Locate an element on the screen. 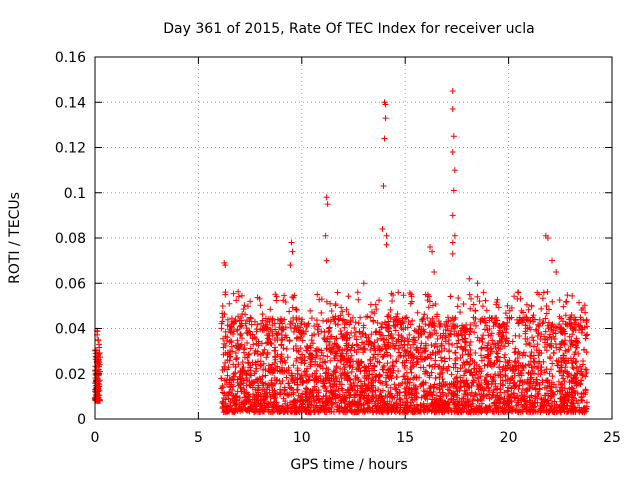 Image resolution: width=640 pixels, height=480 pixels. data-point-peak is located at coordinates (386, 244).